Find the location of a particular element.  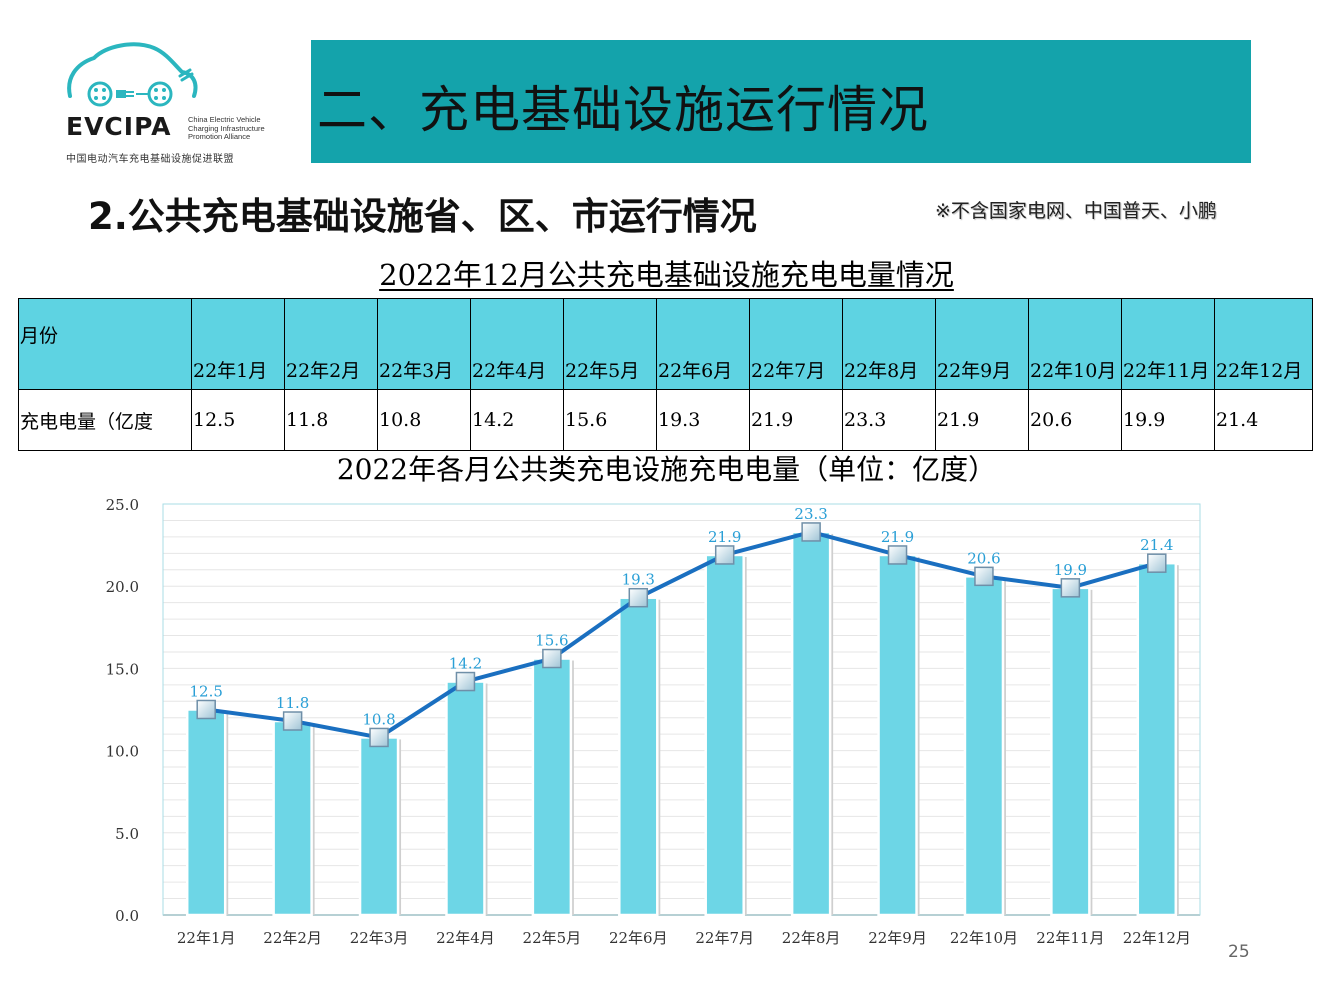

chart-title: 2022年各月公共类充电设施充电电量（单位：亿度） is located at coordinates (666, 469).